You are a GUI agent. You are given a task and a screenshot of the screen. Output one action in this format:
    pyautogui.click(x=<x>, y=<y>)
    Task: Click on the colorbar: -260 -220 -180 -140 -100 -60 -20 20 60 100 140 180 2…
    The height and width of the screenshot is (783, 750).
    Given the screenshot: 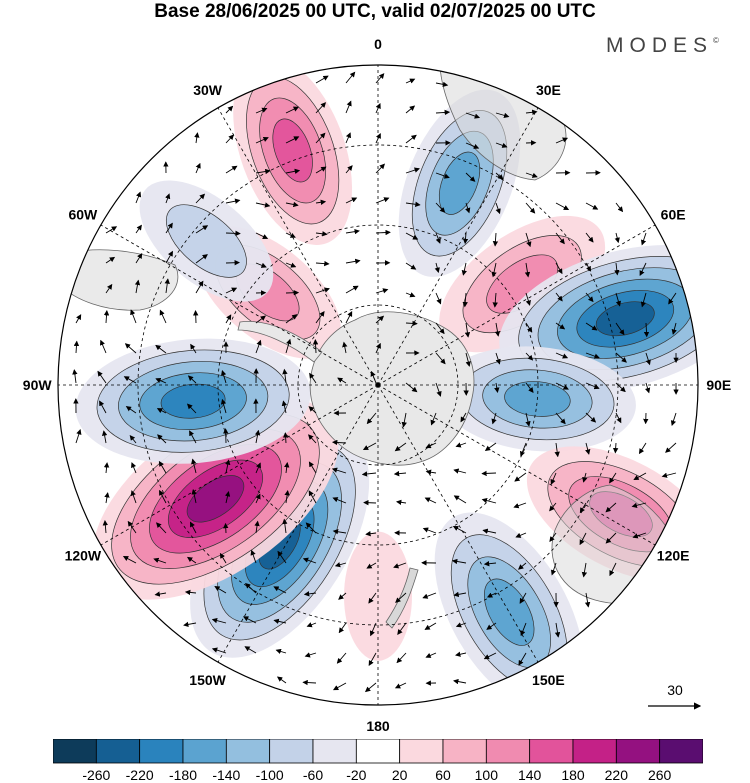 What is the action you would take?
    pyautogui.click(x=378, y=761)
    